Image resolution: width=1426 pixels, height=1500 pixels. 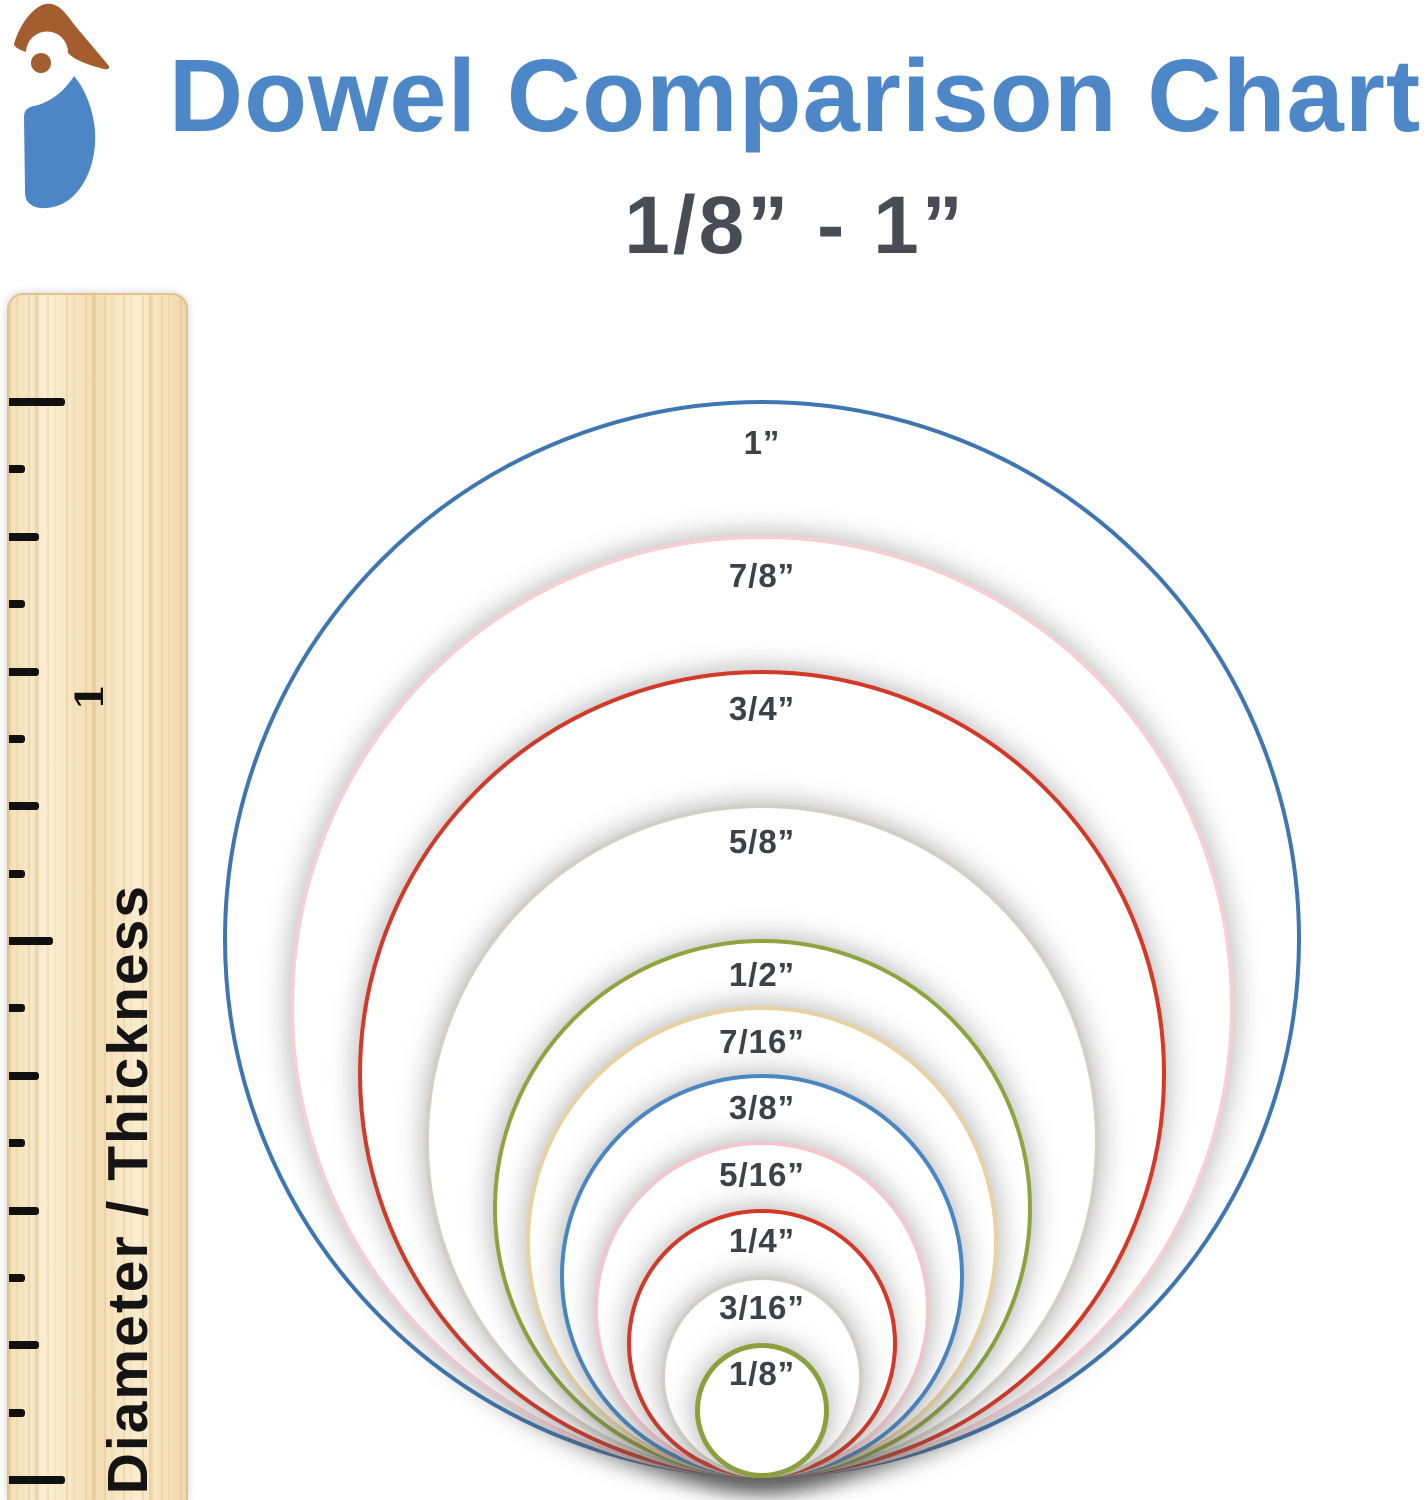 What do you see at coordinates (762, 974) in the screenshot?
I see `dowel-size-label: 1/2”` at bounding box center [762, 974].